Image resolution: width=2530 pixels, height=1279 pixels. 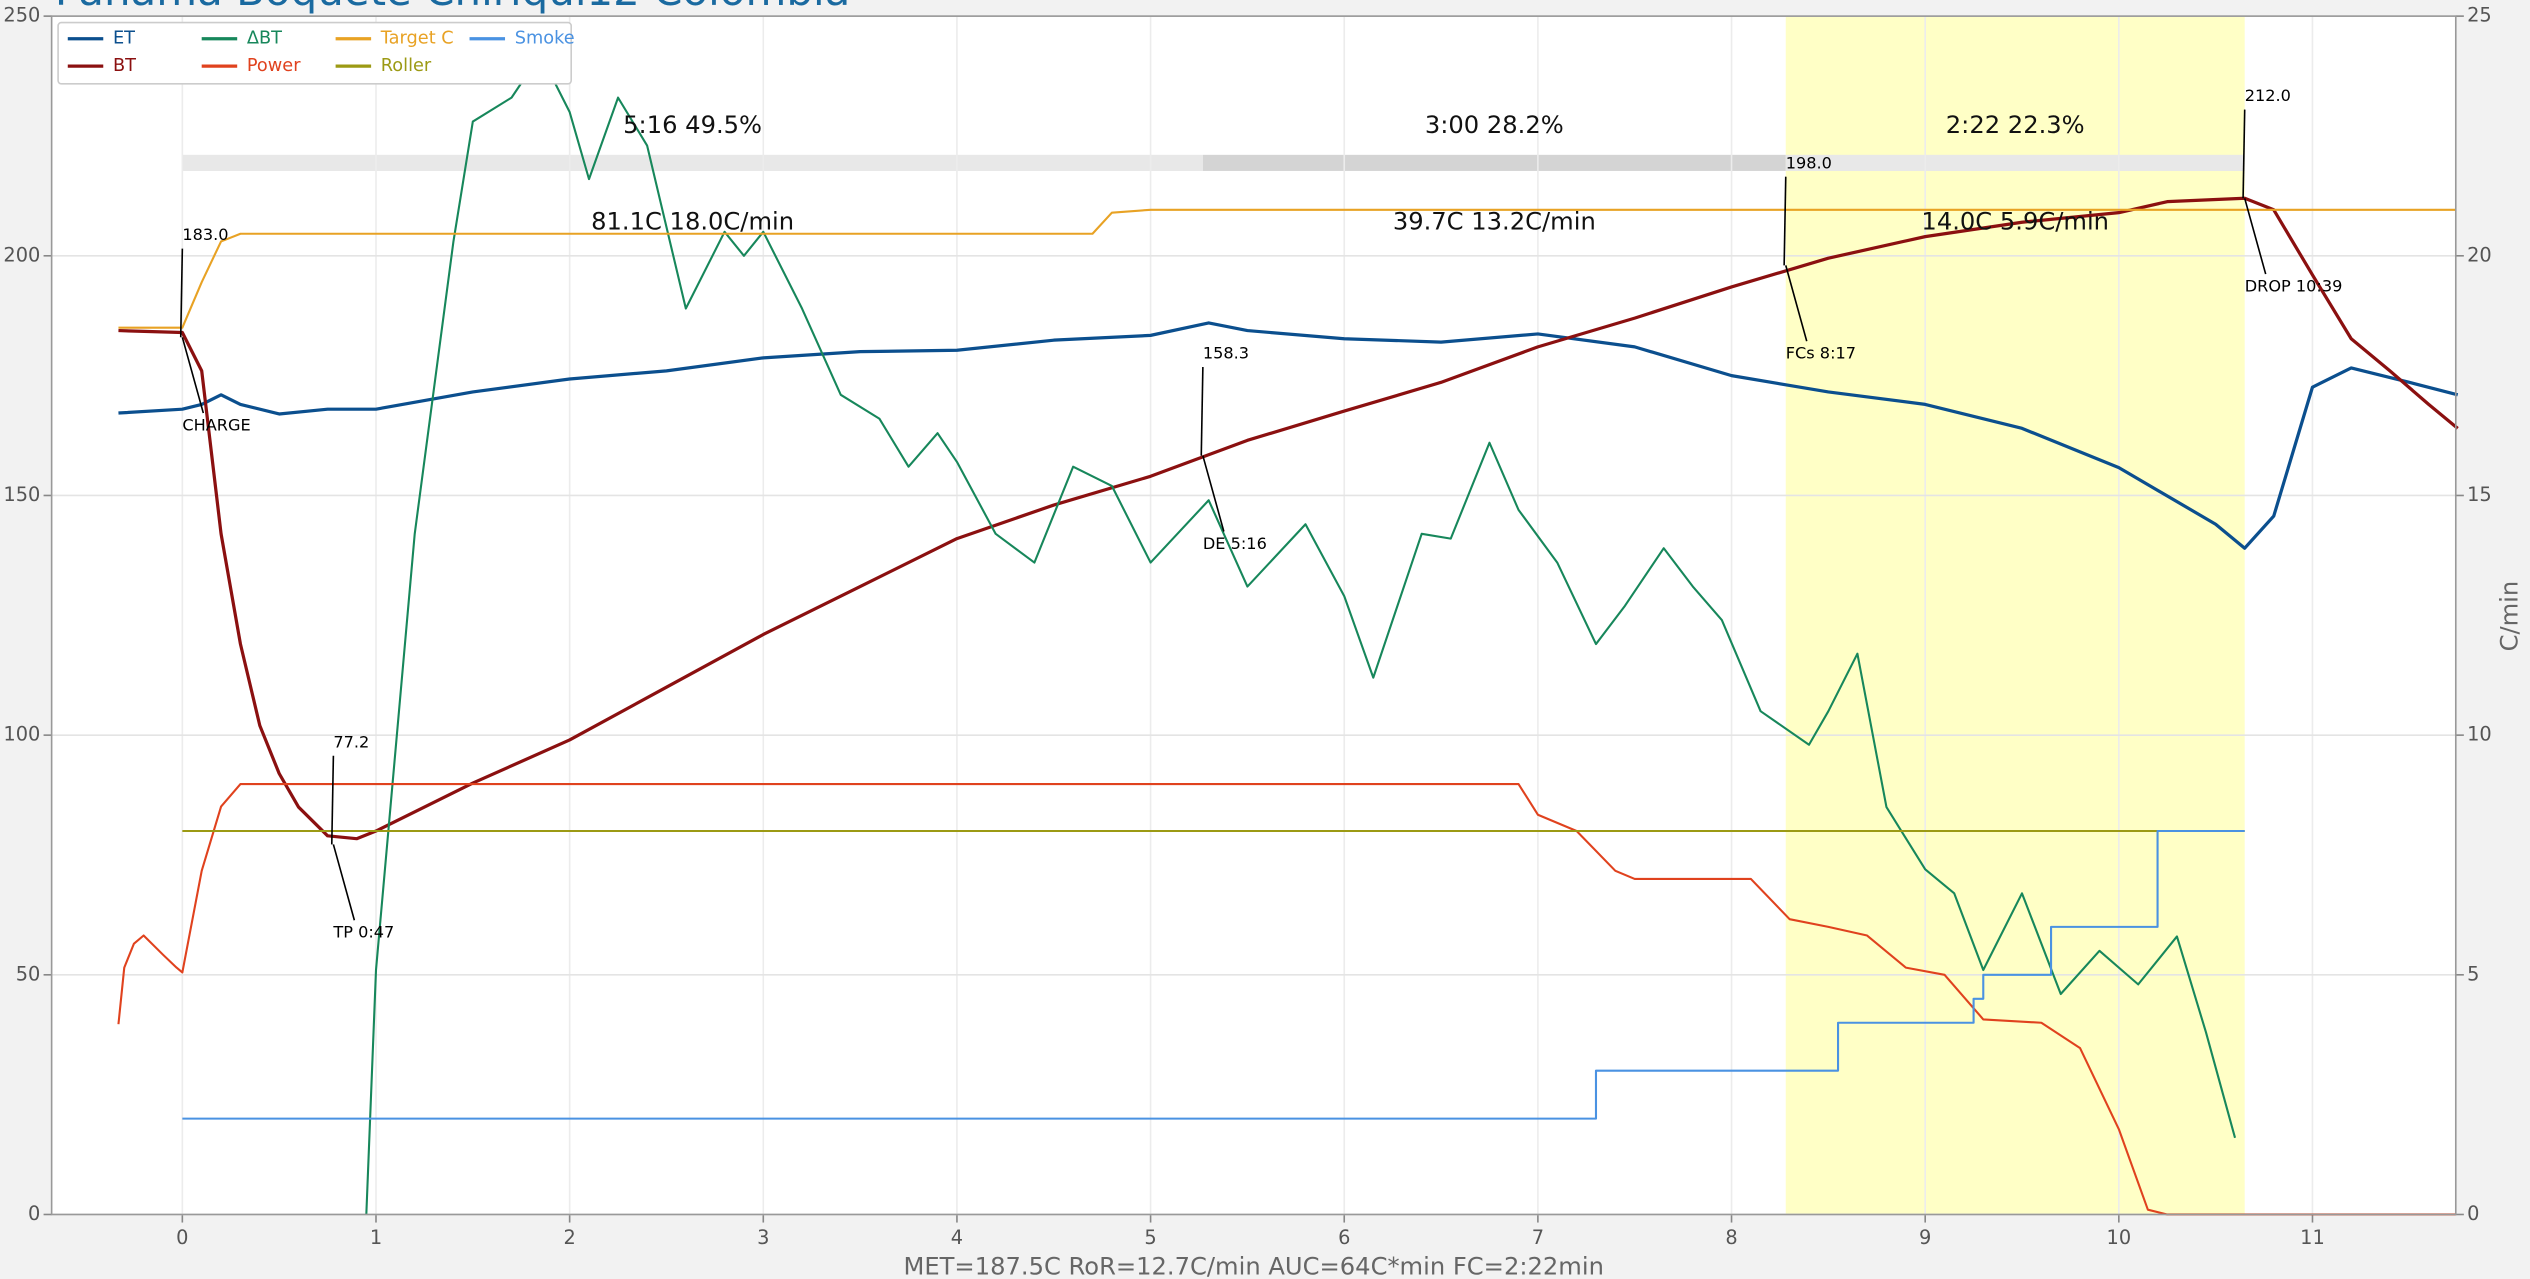 What do you see at coordinates (1731, 1237) in the screenshot?
I see `x-tick-label: 8` at bounding box center [1731, 1237].